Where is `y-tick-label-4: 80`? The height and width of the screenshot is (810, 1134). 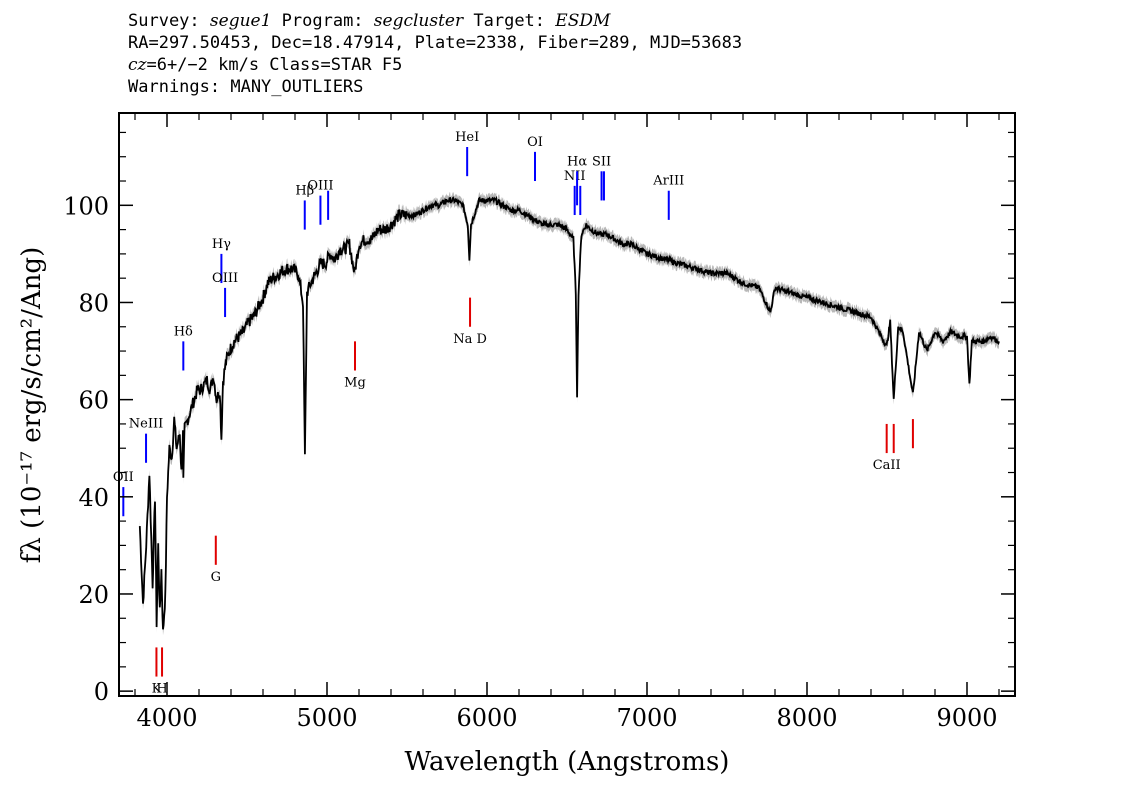 y-tick-label-4: 80 is located at coordinates (93, 303).